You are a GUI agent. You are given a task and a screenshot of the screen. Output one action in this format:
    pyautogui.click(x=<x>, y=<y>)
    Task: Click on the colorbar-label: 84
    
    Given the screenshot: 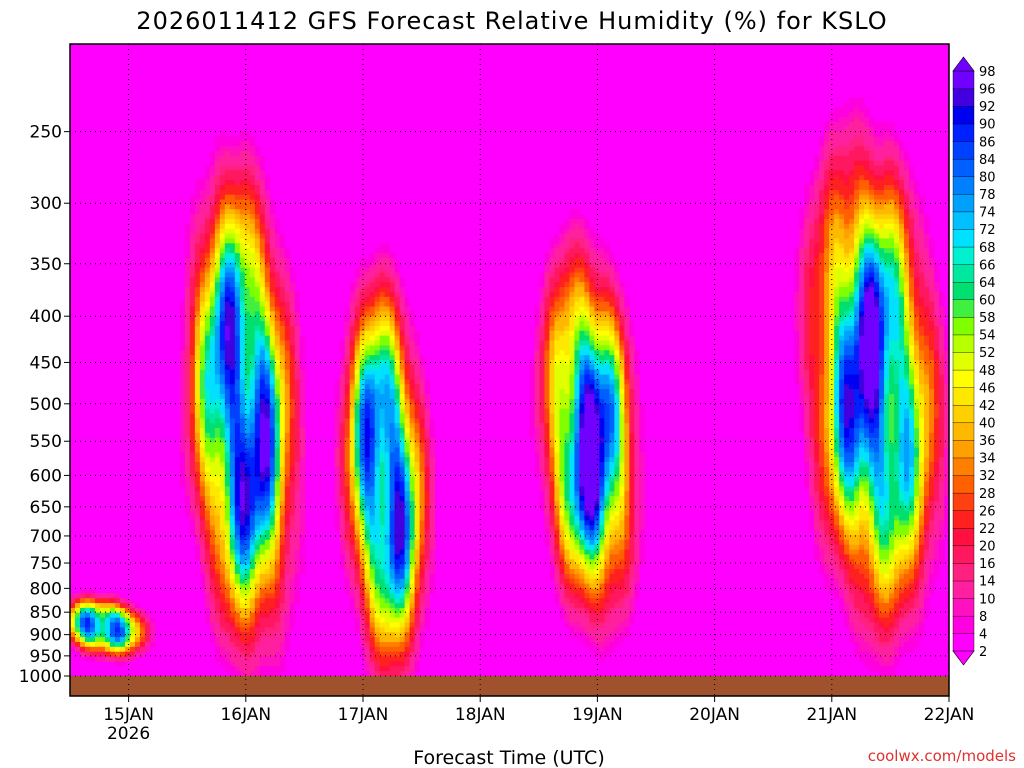 What is the action you would take?
    pyautogui.click(x=987, y=160)
    